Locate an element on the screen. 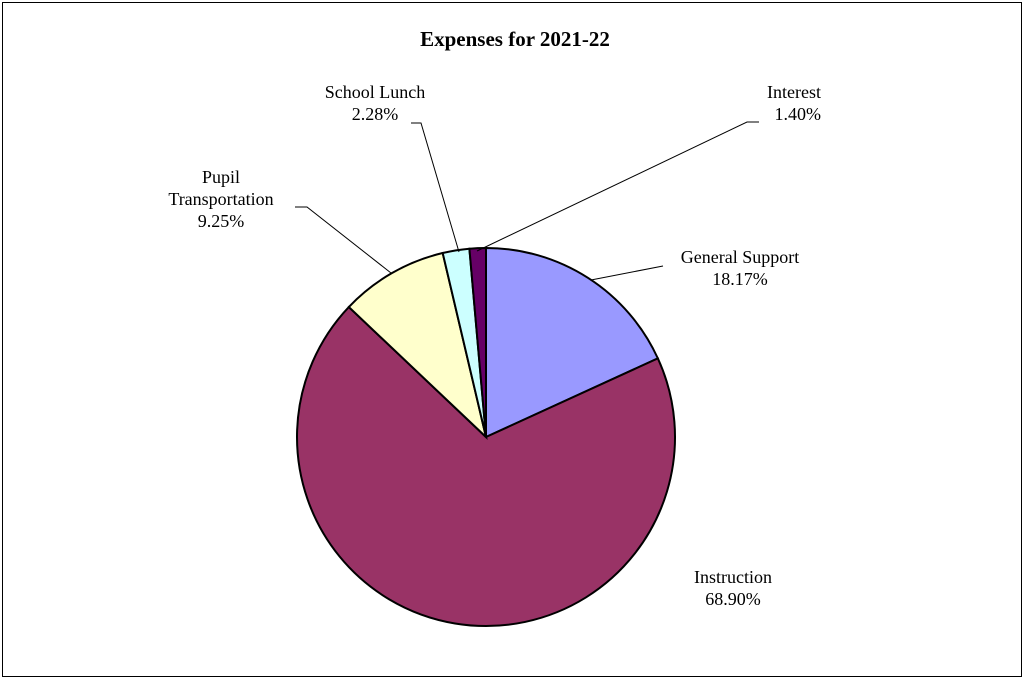  pie-slice-interest is located at coordinates (477, 342).